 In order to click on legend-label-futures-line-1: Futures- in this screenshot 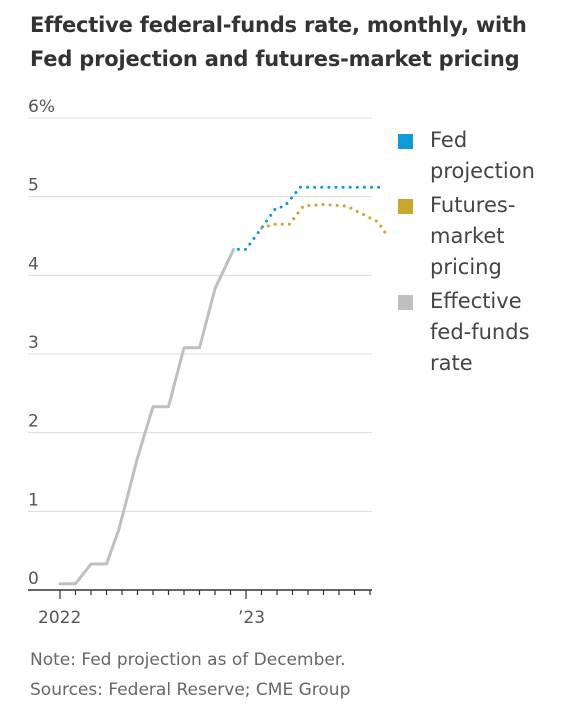, I will do `click(473, 205)`.